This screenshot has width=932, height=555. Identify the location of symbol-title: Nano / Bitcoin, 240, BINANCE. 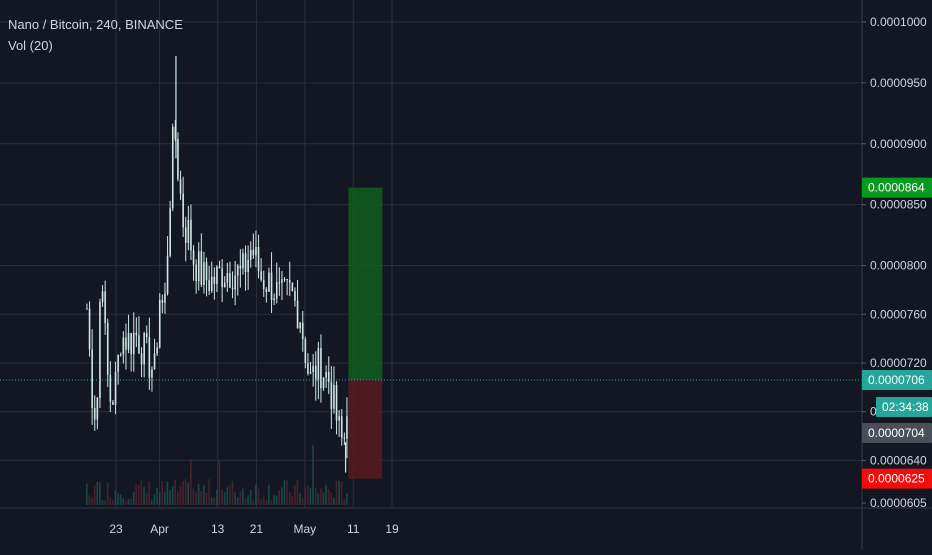
(95, 24).